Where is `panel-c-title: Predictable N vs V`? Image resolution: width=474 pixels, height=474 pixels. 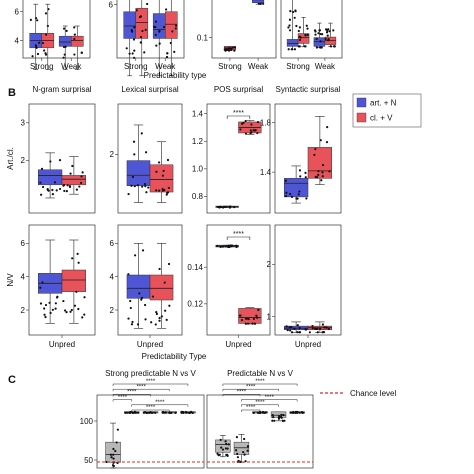 panel-c-title: Predictable N vs V is located at coordinates (260, 373).